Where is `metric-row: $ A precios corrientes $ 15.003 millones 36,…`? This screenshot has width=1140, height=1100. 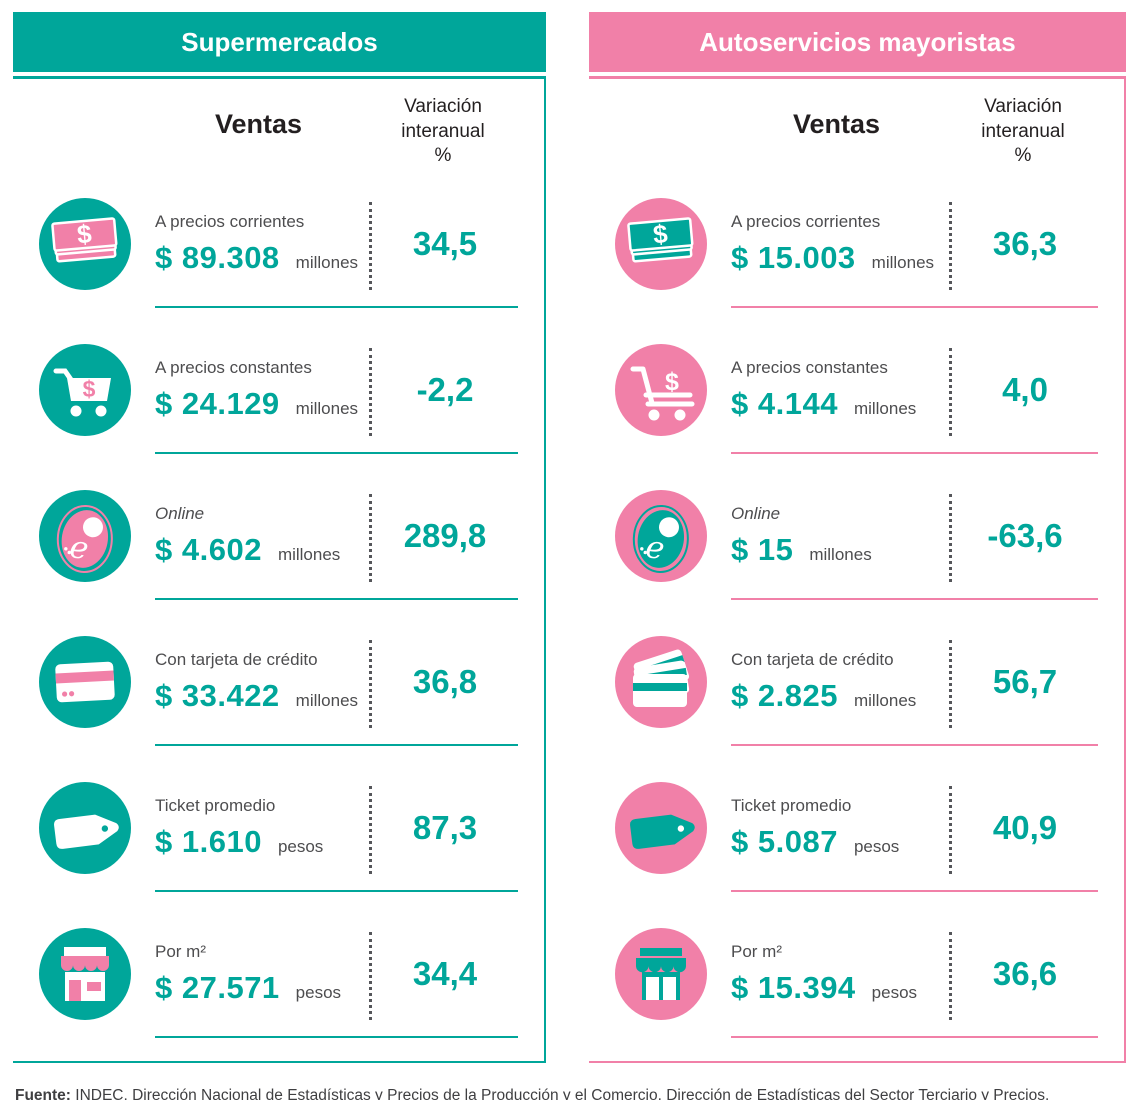 metric-row: $ A precios corrientes $ 15.003 millones 36,… is located at coordinates (856, 244).